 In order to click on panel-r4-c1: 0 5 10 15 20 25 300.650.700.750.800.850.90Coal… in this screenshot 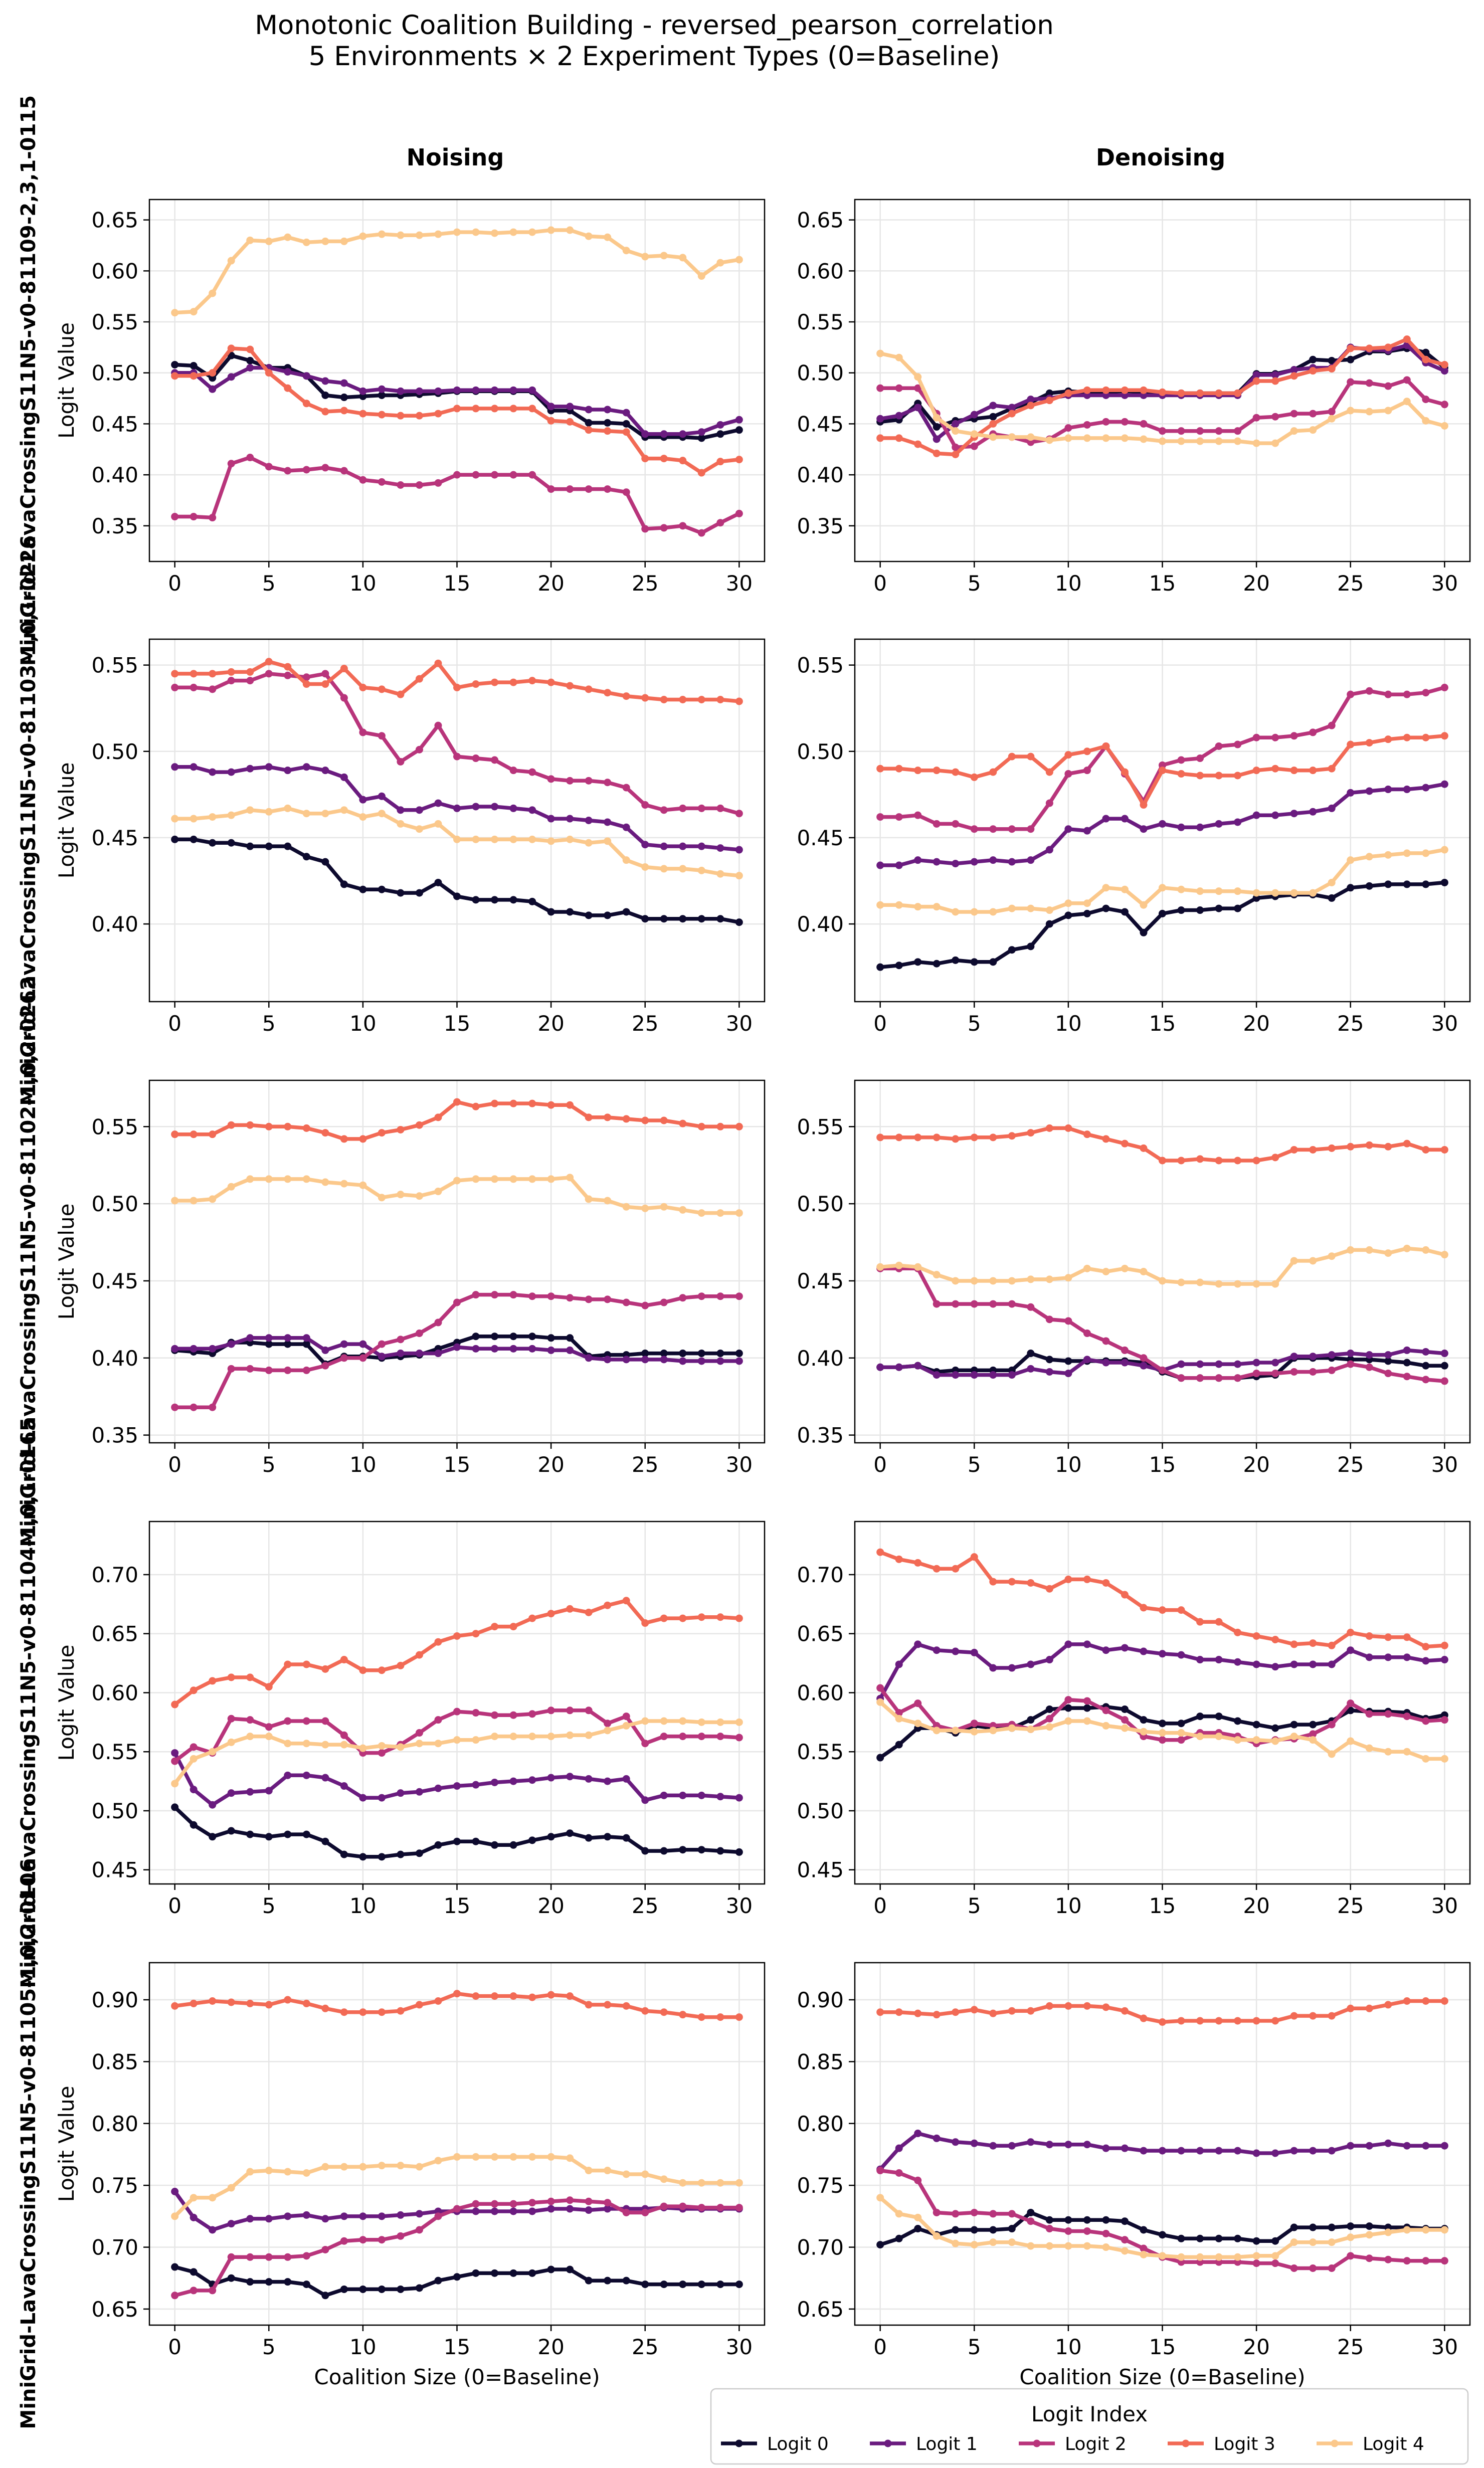, I will do `click(1134, 2176)`.